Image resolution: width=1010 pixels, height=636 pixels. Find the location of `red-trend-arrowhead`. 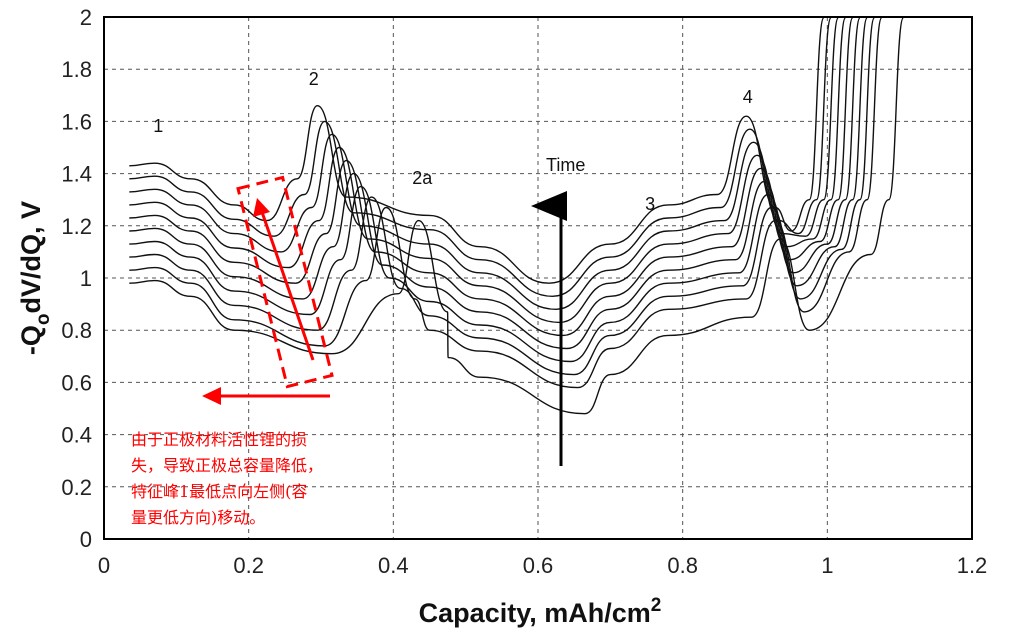

red-trend-arrowhead is located at coordinates (261, 207).